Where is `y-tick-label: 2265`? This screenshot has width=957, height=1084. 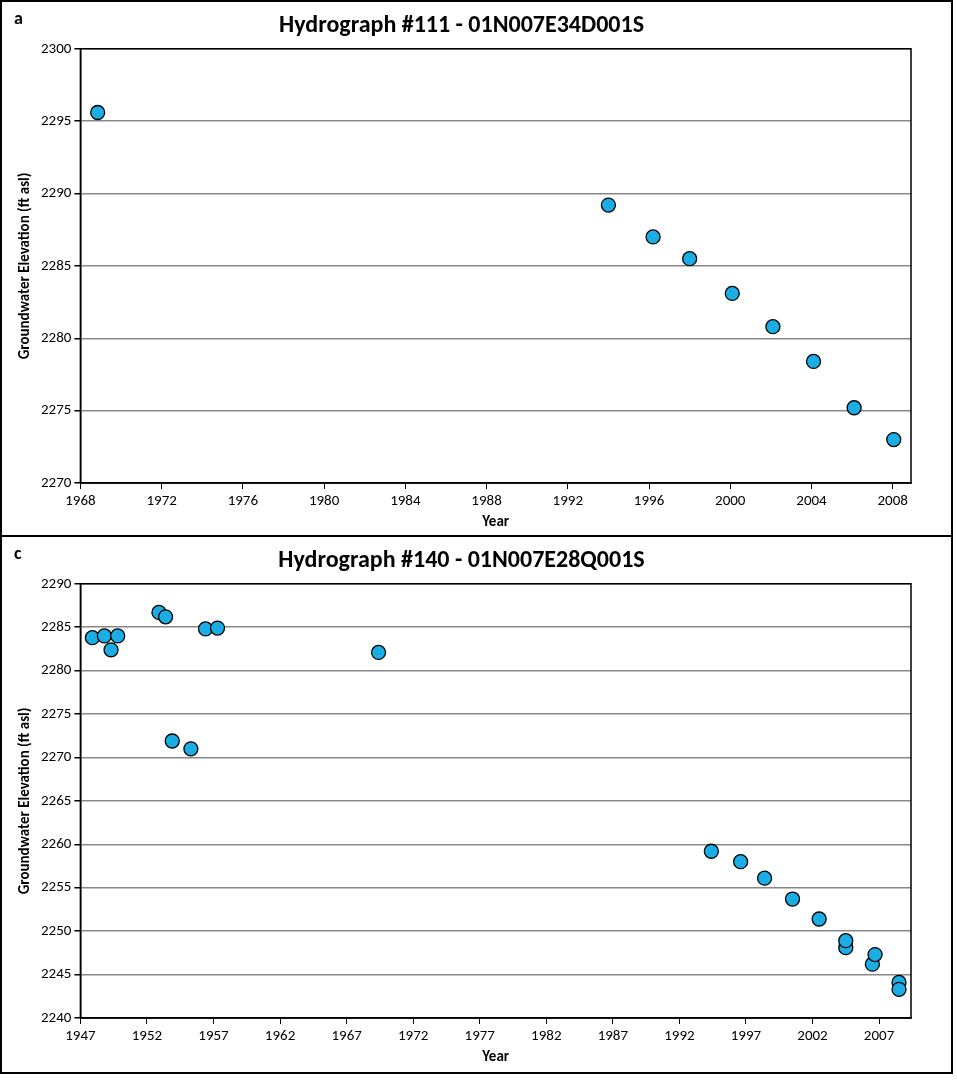 y-tick-label: 2265 is located at coordinates (56, 799).